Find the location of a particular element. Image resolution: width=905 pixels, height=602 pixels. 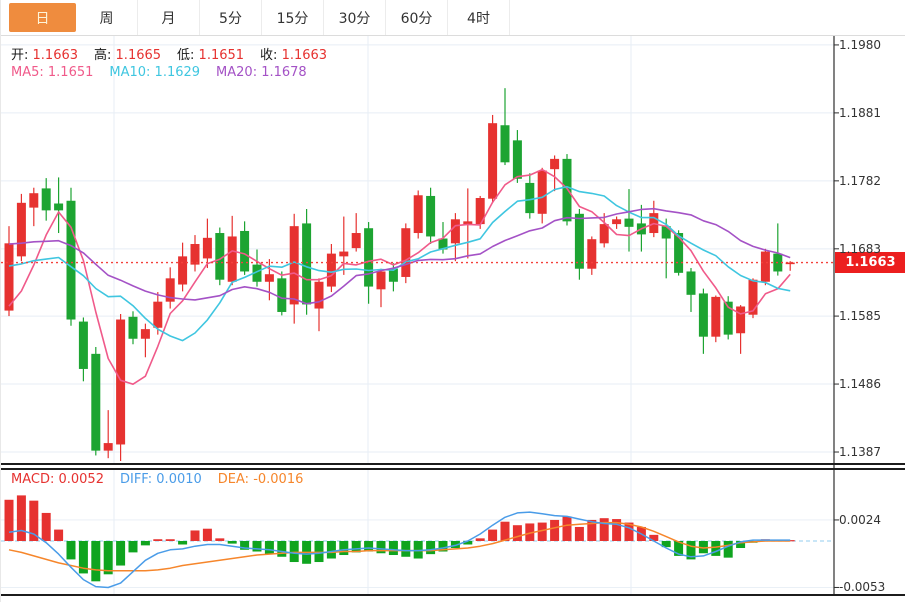

ohlc-legend: 开: 1.1663 高: 1.1665 低: 1.1651 收: 1.1663 is located at coordinates (177, 53).